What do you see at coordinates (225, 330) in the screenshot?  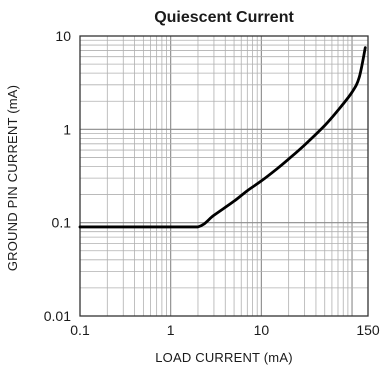 I see `x-tick-labels: 0.1 1 10 150` at bounding box center [225, 330].